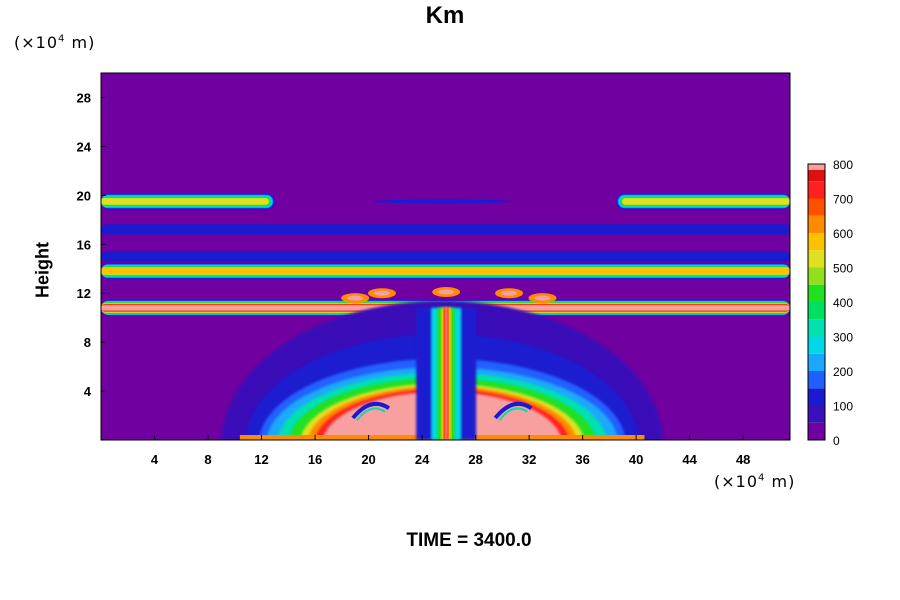  I want to click on colorbar-tick-label: 700, so click(843, 200).